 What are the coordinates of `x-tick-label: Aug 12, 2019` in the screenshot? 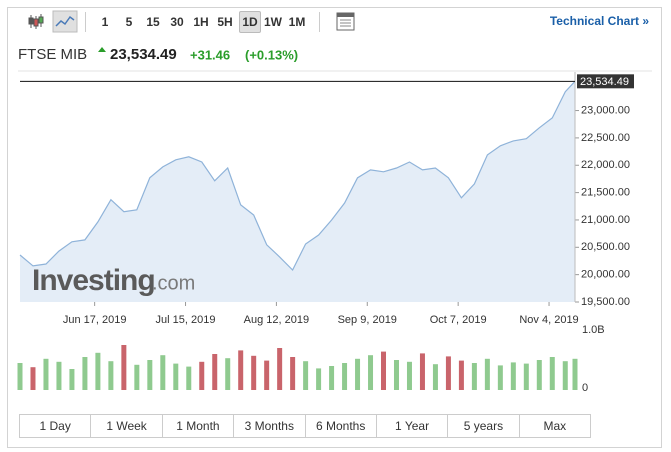 It's located at (276, 320).